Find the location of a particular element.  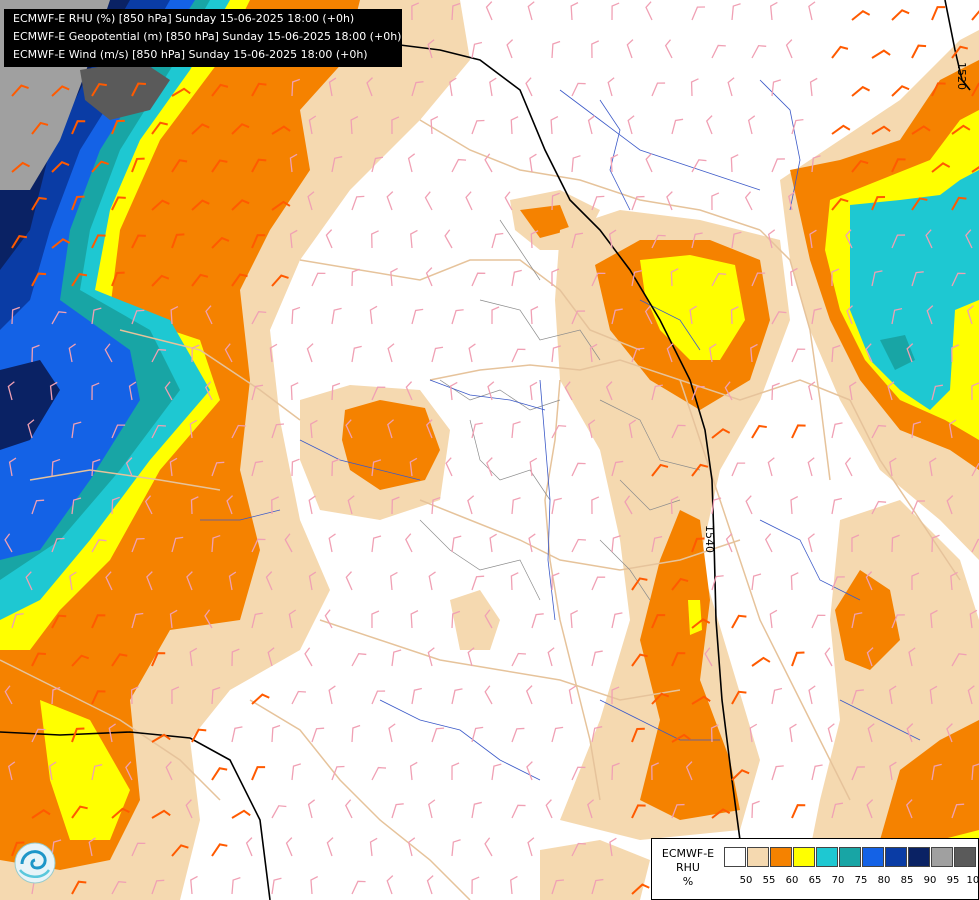

legend-tick: 75 is located at coordinates (861, 880).